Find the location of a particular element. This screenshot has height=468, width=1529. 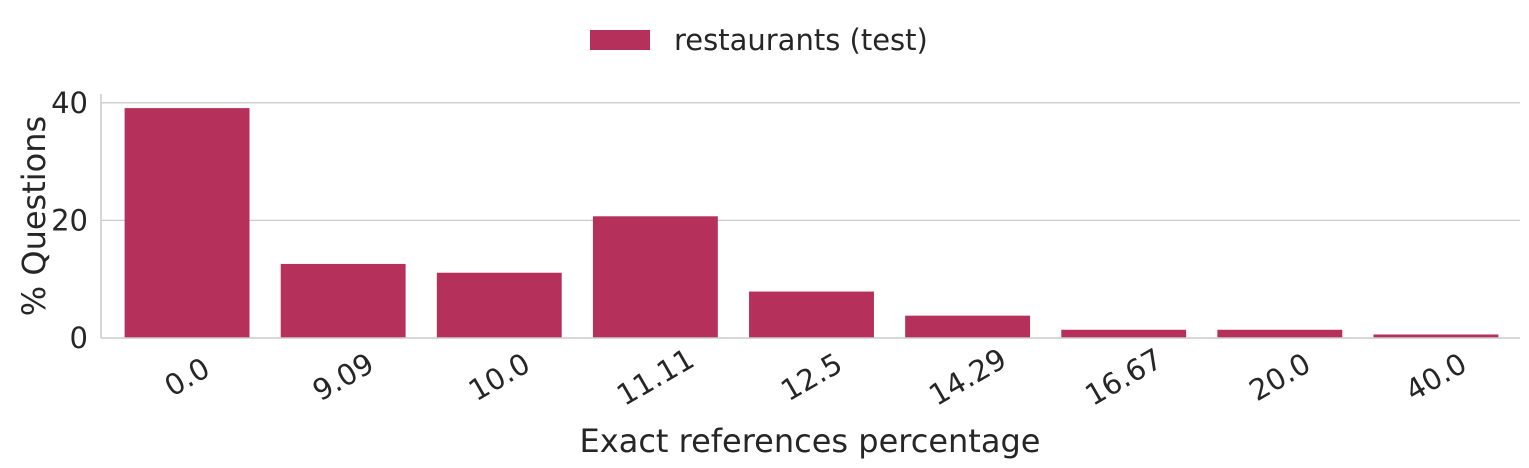

x-axis-title: Exact references percentage is located at coordinates (810, 441).